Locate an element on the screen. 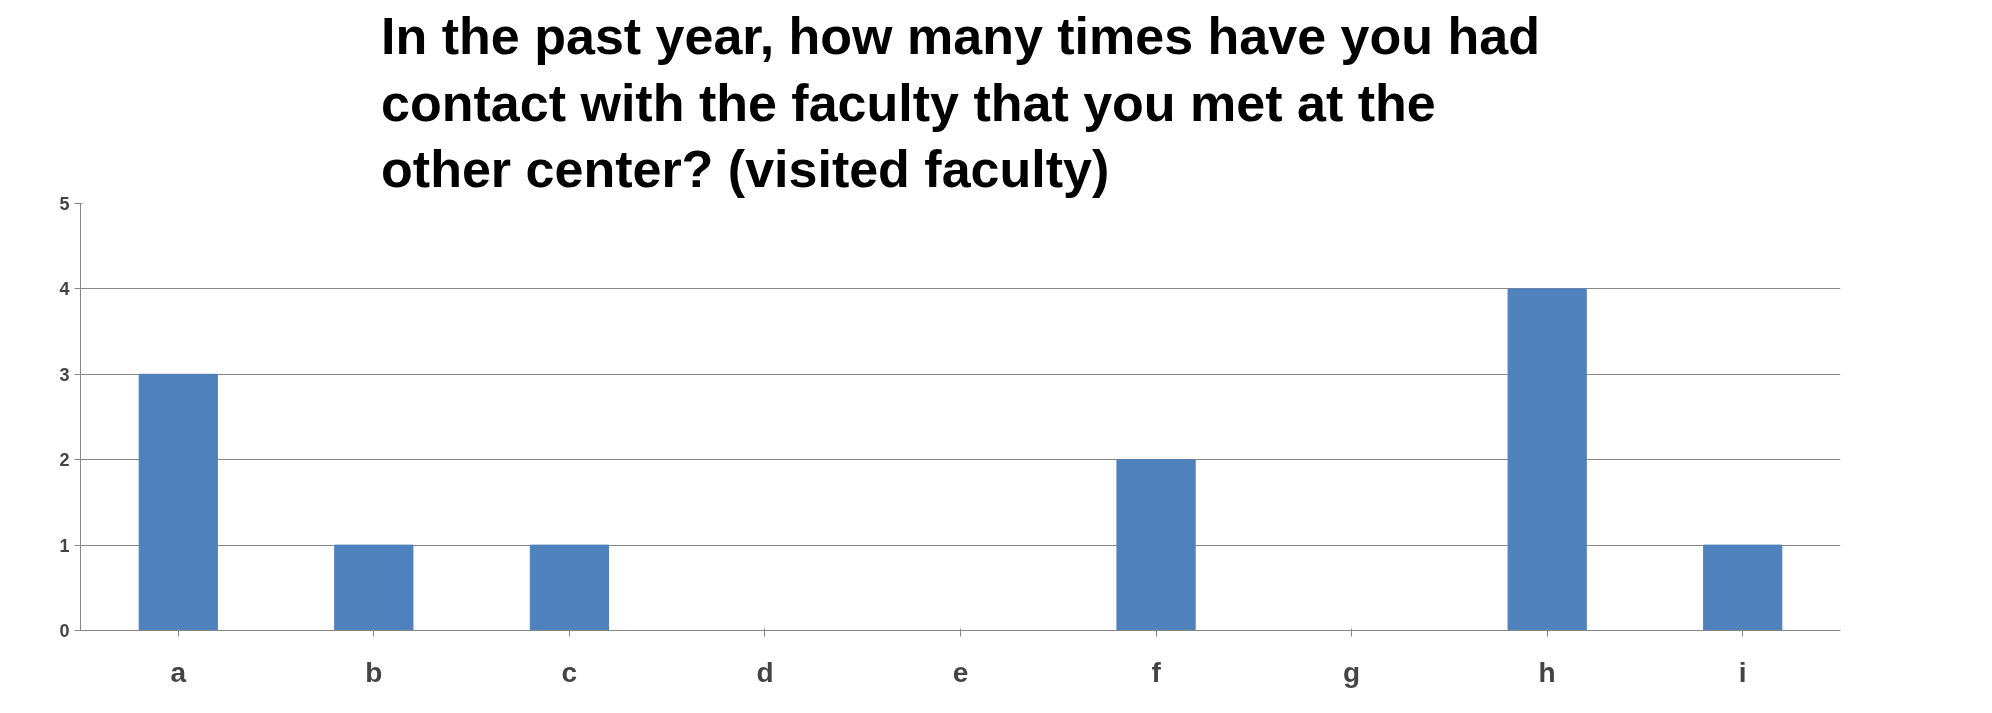 Image resolution: width=1992 pixels, height=713 pixels. y-tick-label: 3 is located at coordinates (64, 374).